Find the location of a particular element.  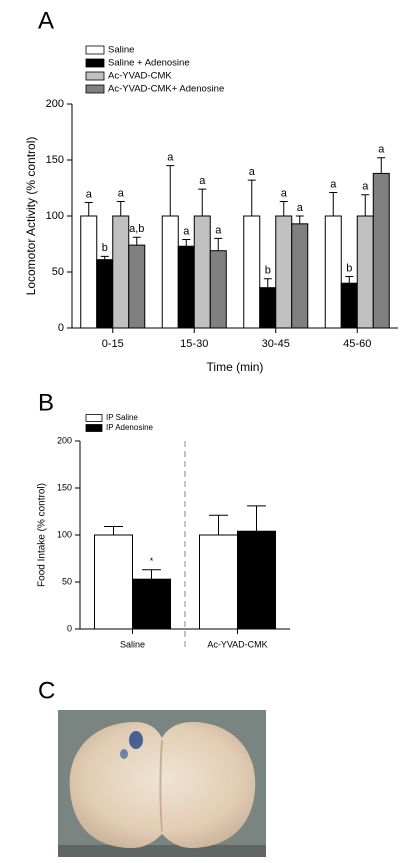

midline is located at coordinates (161, 786).